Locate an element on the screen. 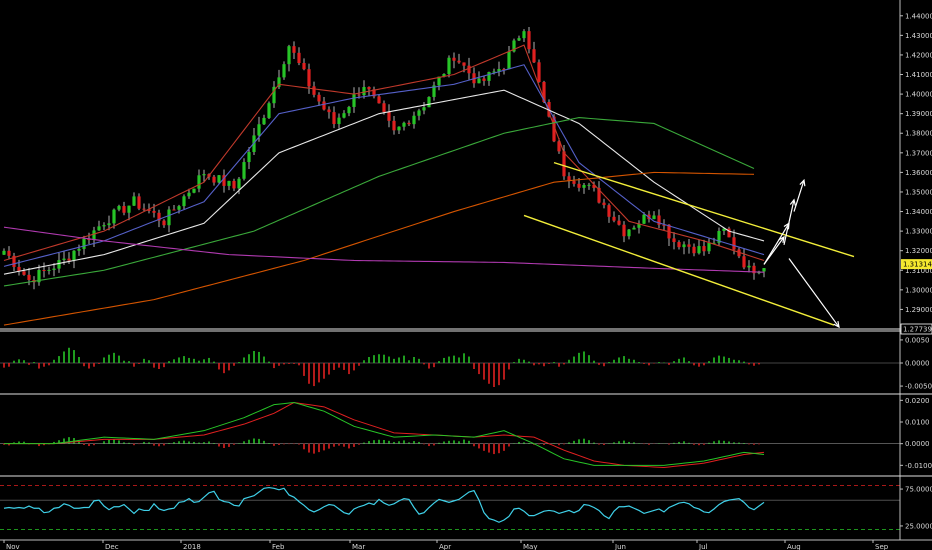 Image resolution: width=932 pixels, height=550 pixels. channel-upper-line is located at coordinates (704, 209).